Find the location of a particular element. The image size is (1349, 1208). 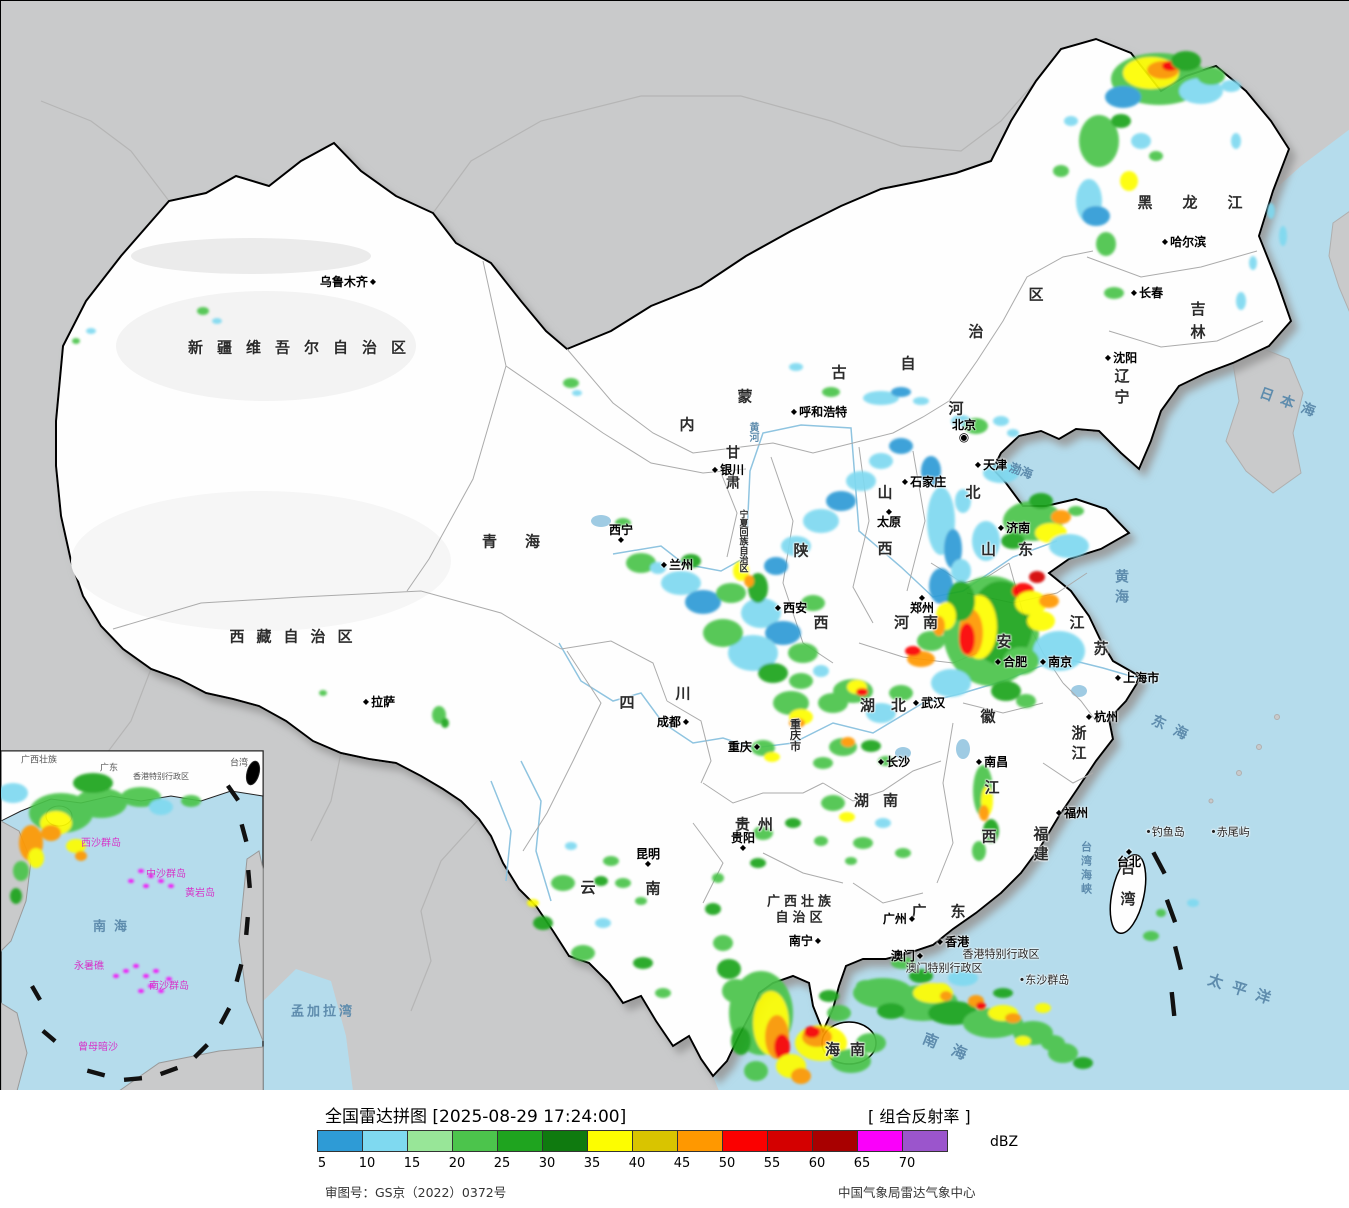

japan-coast is located at coordinates (1338, 261).